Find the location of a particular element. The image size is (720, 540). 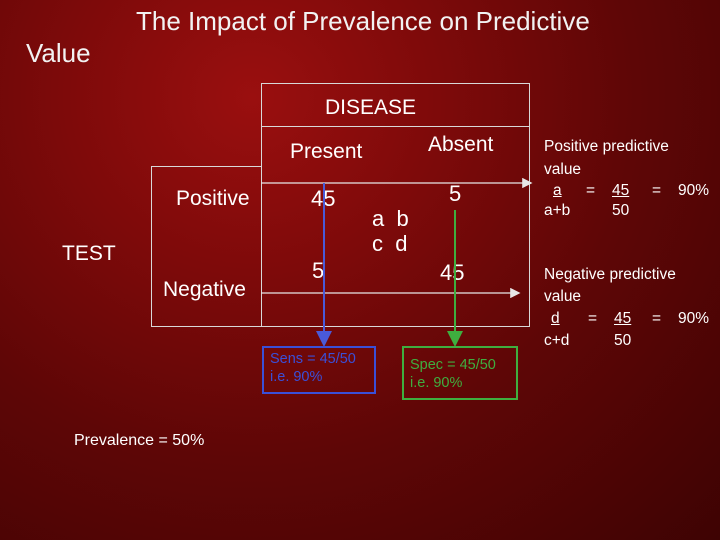

npv-numerator: d is located at coordinates (555, 318).